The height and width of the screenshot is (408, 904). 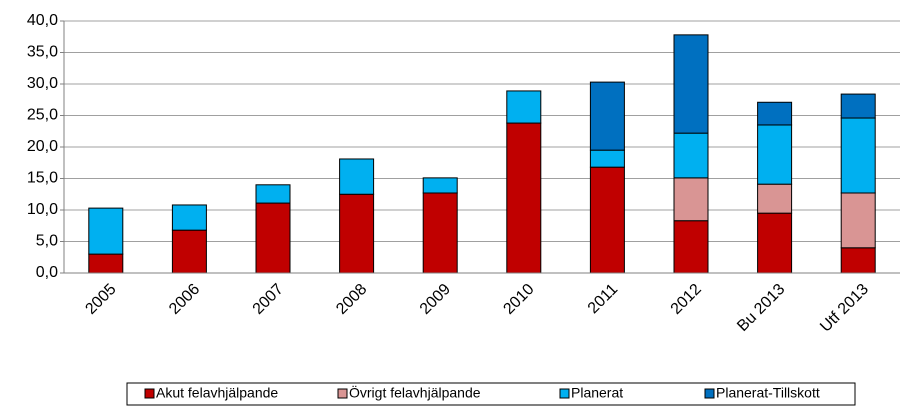 I want to click on y-tick-label: 35,0, so click(x=42, y=52).